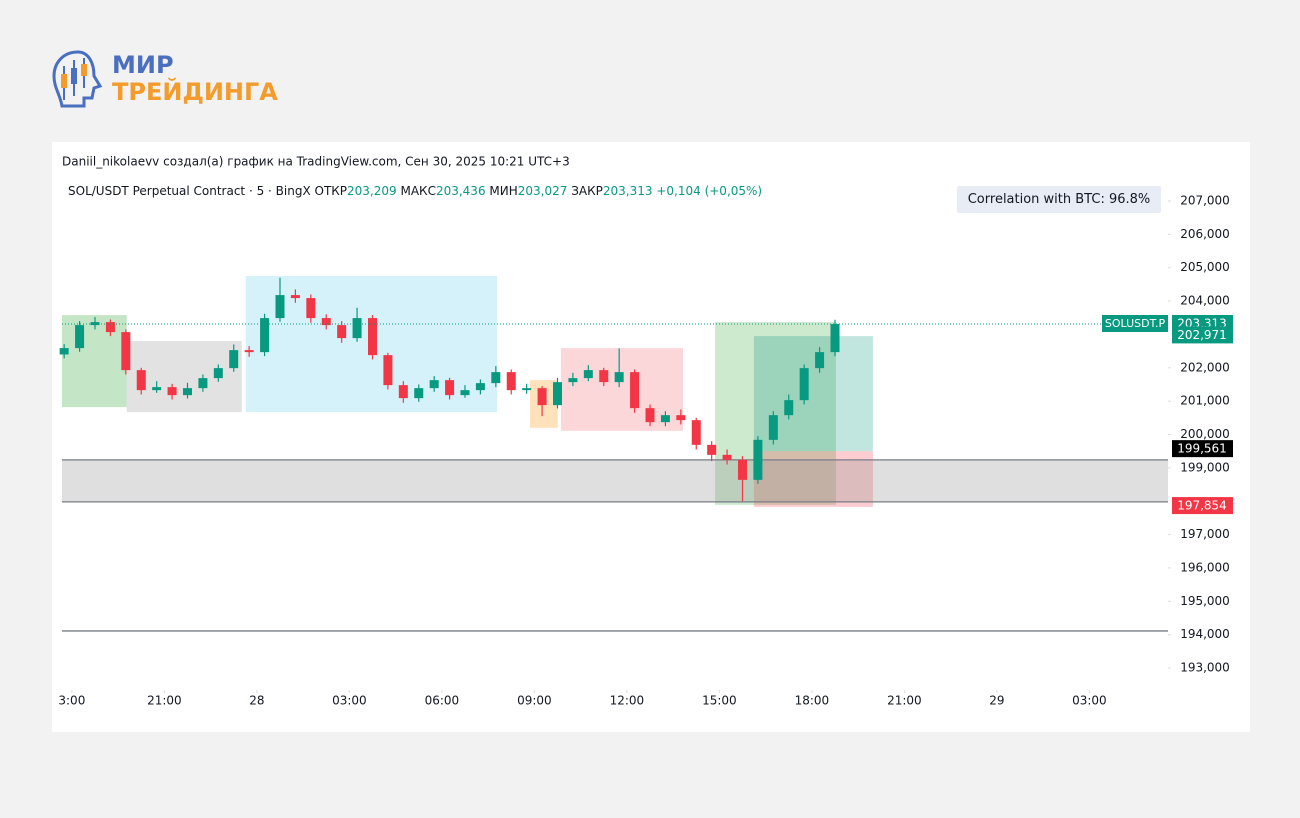 The image size is (1300, 818). Describe the element at coordinates (1205, 567) in the screenshot. I see `y-tick-label: 196,000` at that location.